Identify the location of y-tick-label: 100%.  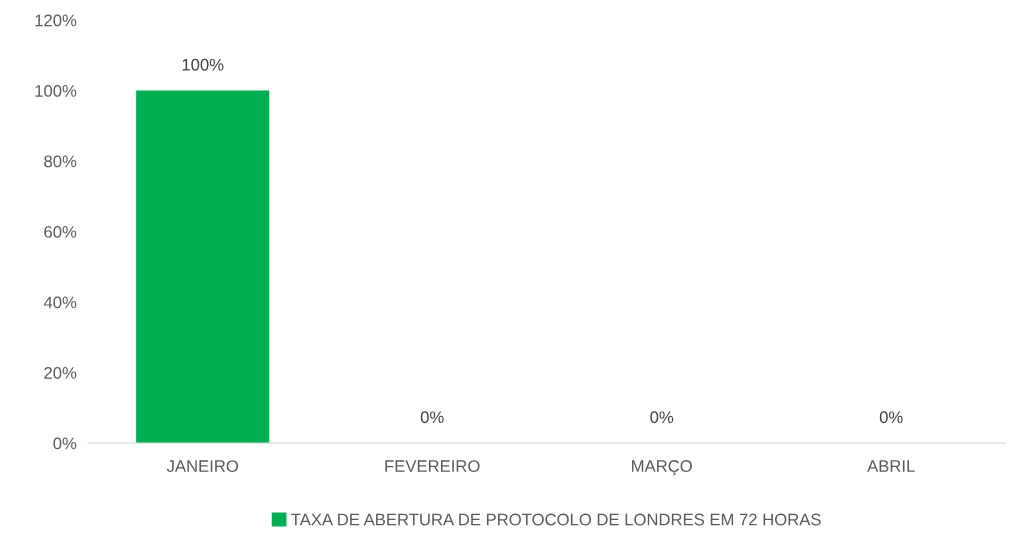
(56, 90).